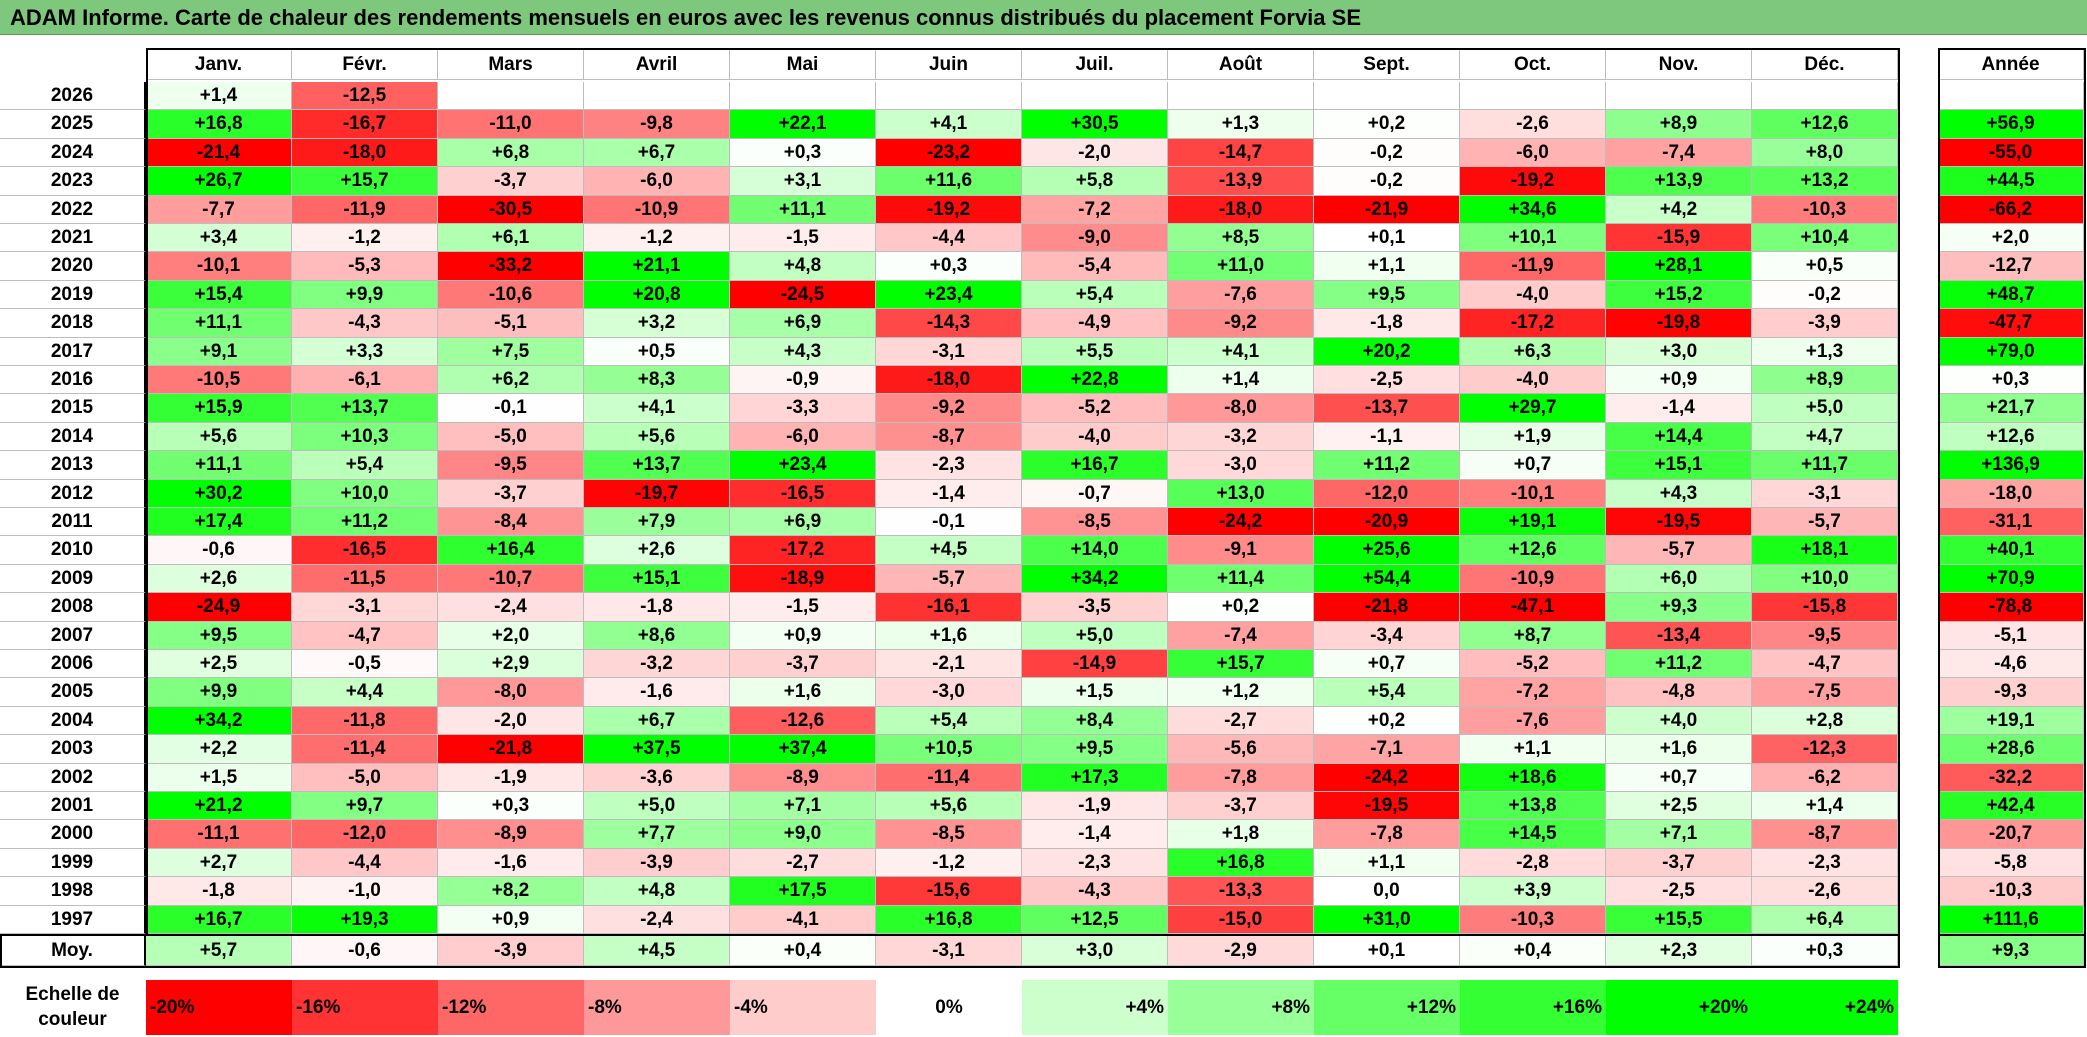 This screenshot has width=2087, height=1037. Describe the element at coordinates (803, 749) in the screenshot. I see `heatmap-cell: +37,4` at that location.